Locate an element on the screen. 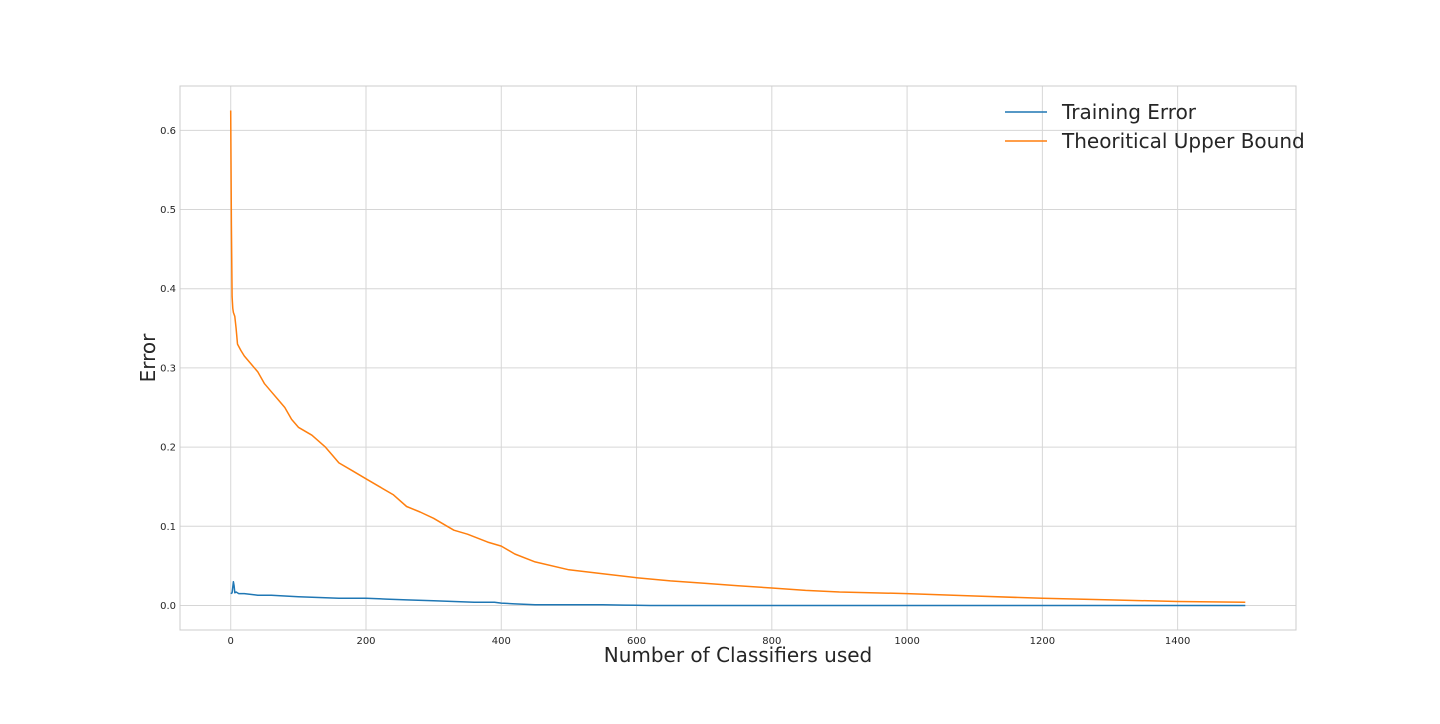 This screenshot has width=1440, height=724. y-axis-ticks: 0.0 0.1 0.2 0.3 0.4 0.5 0.6 is located at coordinates (168, 369).